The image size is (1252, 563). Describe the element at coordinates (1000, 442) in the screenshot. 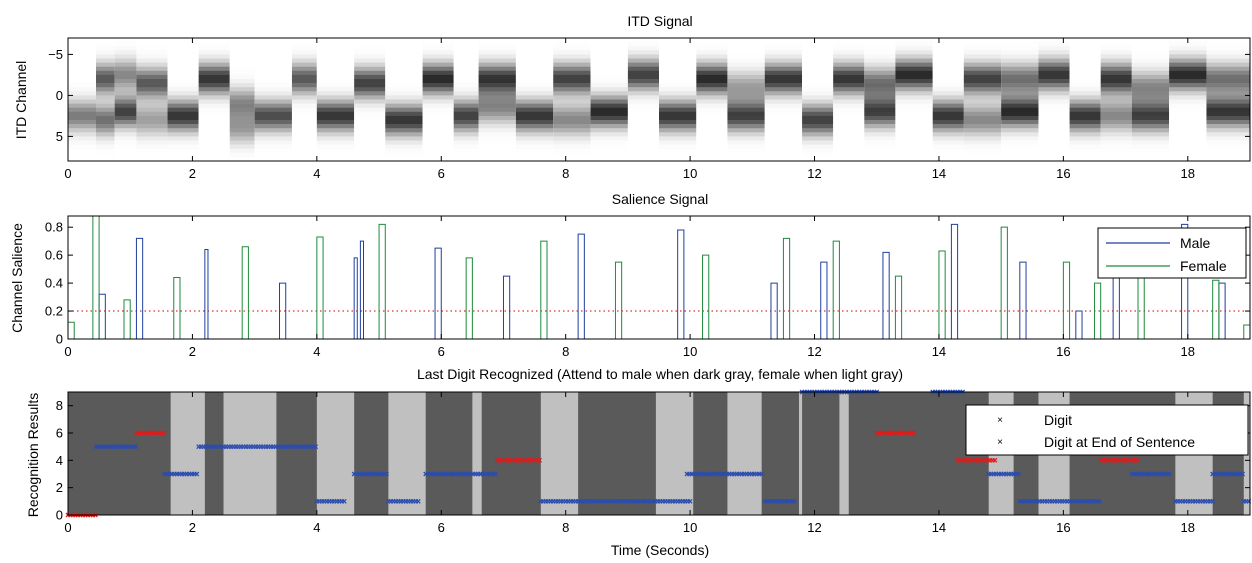

I see `legend-digit-end-marker: ×` at that location.